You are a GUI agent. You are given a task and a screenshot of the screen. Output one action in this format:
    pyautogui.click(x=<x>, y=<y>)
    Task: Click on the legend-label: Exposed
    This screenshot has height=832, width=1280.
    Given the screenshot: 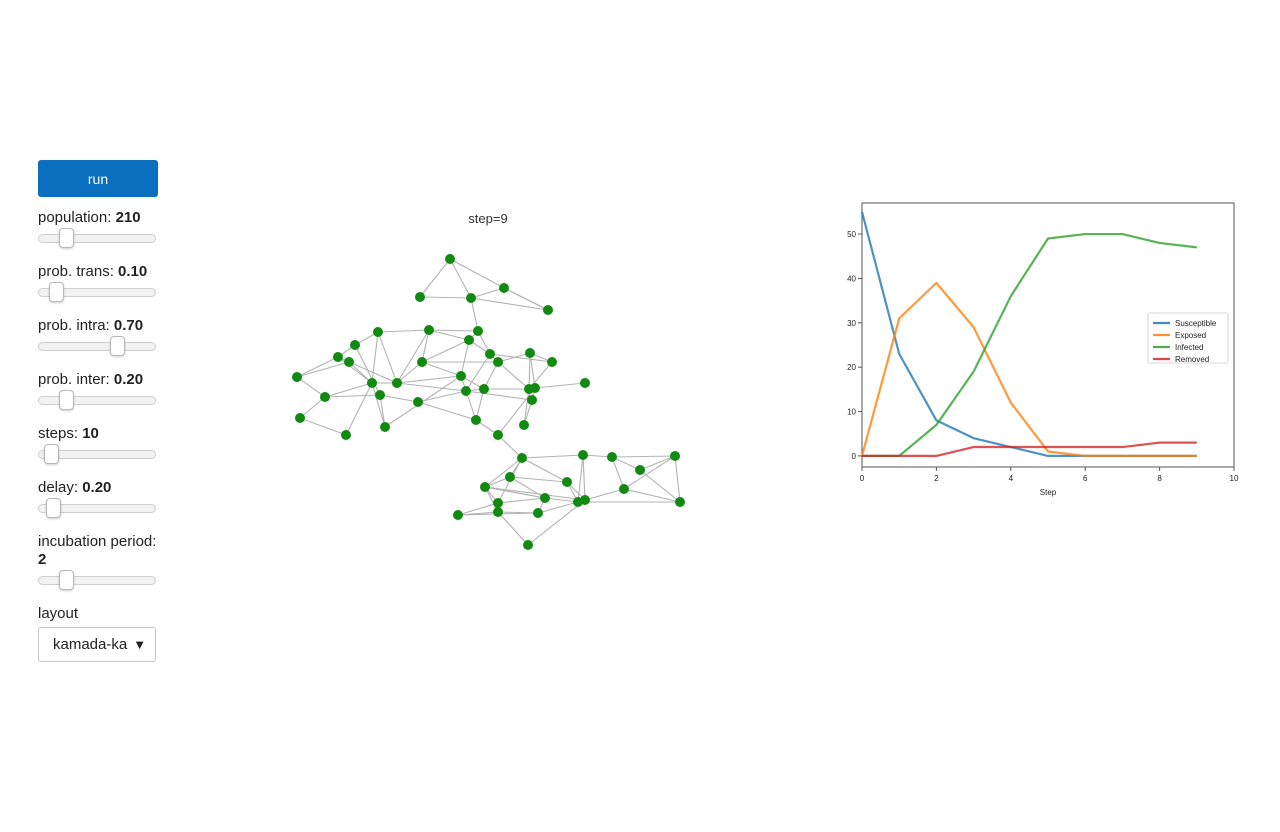 What is the action you would take?
    pyautogui.click(x=1190, y=335)
    